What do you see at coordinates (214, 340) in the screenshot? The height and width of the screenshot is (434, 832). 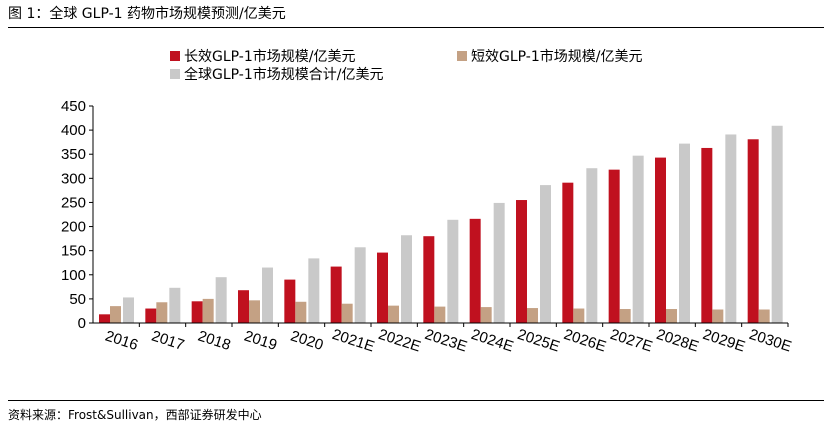 I see `x-tick-label: 2018` at bounding box center [214, 340].